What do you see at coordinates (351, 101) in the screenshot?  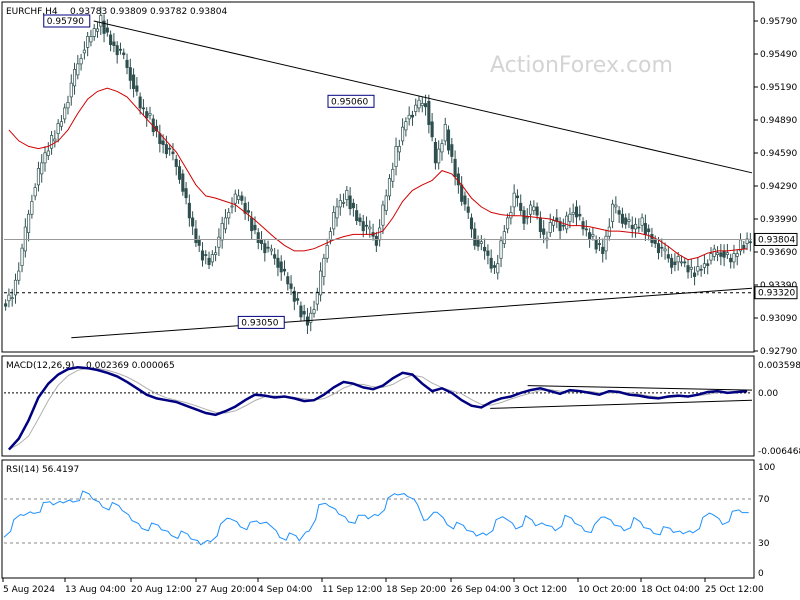 I see `price-annotation: 0.95060` at bounding box center [351, 101].